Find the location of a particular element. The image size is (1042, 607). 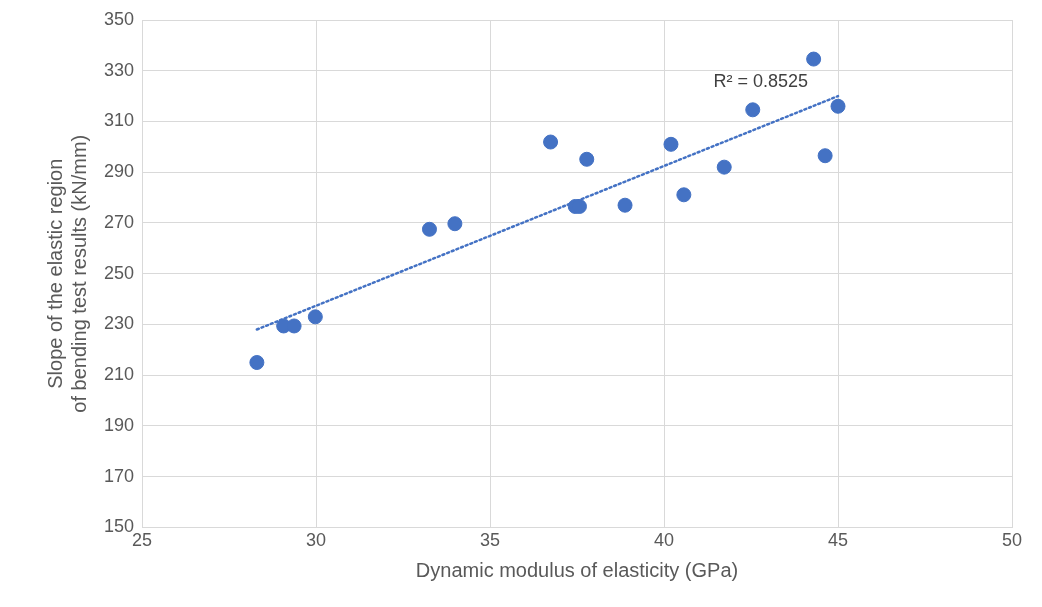

x-tick-label: 50 is located at coordinates (1012, 540).